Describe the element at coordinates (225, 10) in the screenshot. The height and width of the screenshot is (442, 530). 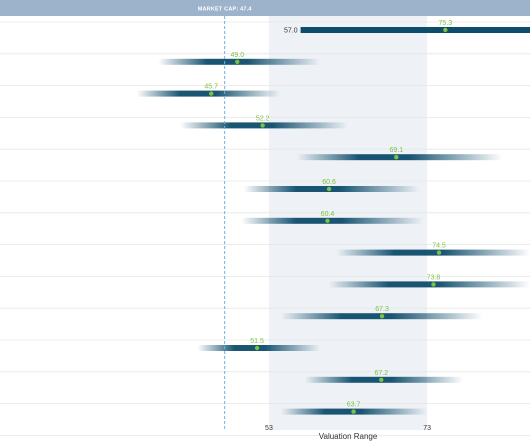
I see `market-cap-label: MARKET CAP: 47.4` at that location.